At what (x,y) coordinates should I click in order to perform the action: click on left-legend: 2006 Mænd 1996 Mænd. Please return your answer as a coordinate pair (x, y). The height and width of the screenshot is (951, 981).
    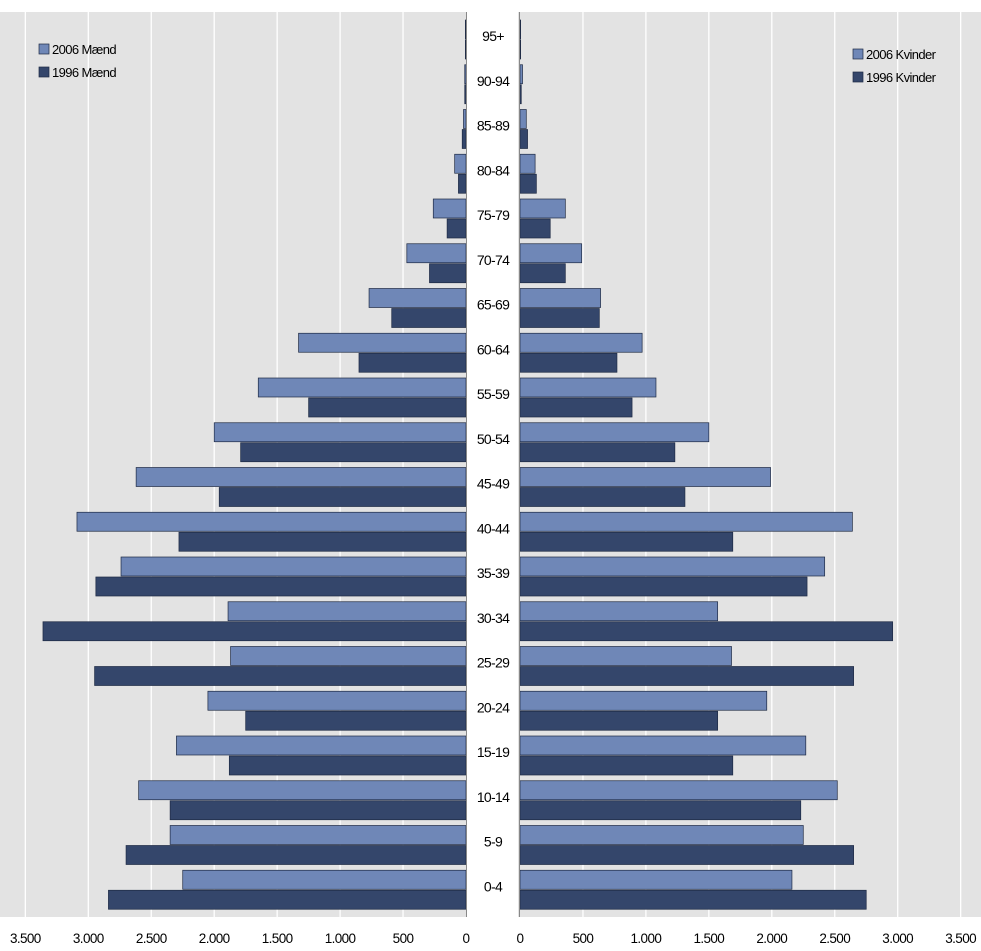
    Looking at the image, I should click on (77, 61).